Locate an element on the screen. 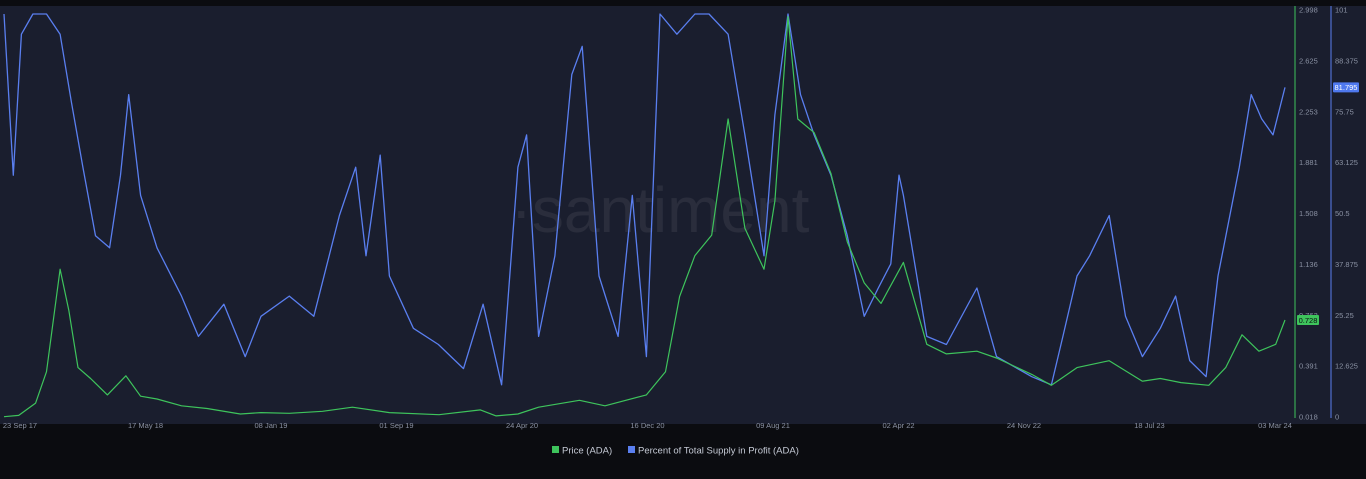 Image resolution: width=1366 pixels, height=479 pixels. supply-badge-label: 81.795 is located at coordinates (1346, 87).